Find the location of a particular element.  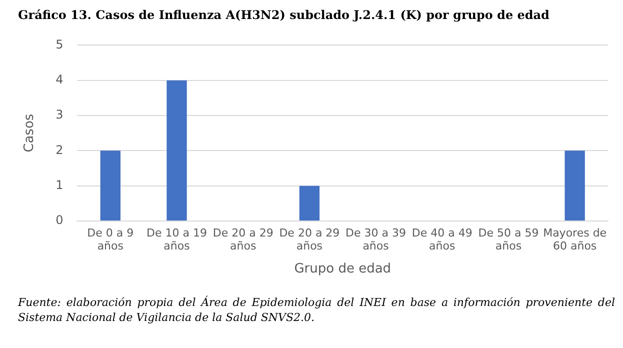

x-tick-label: De 30 a 39 años is located at coordinates (376, 239).